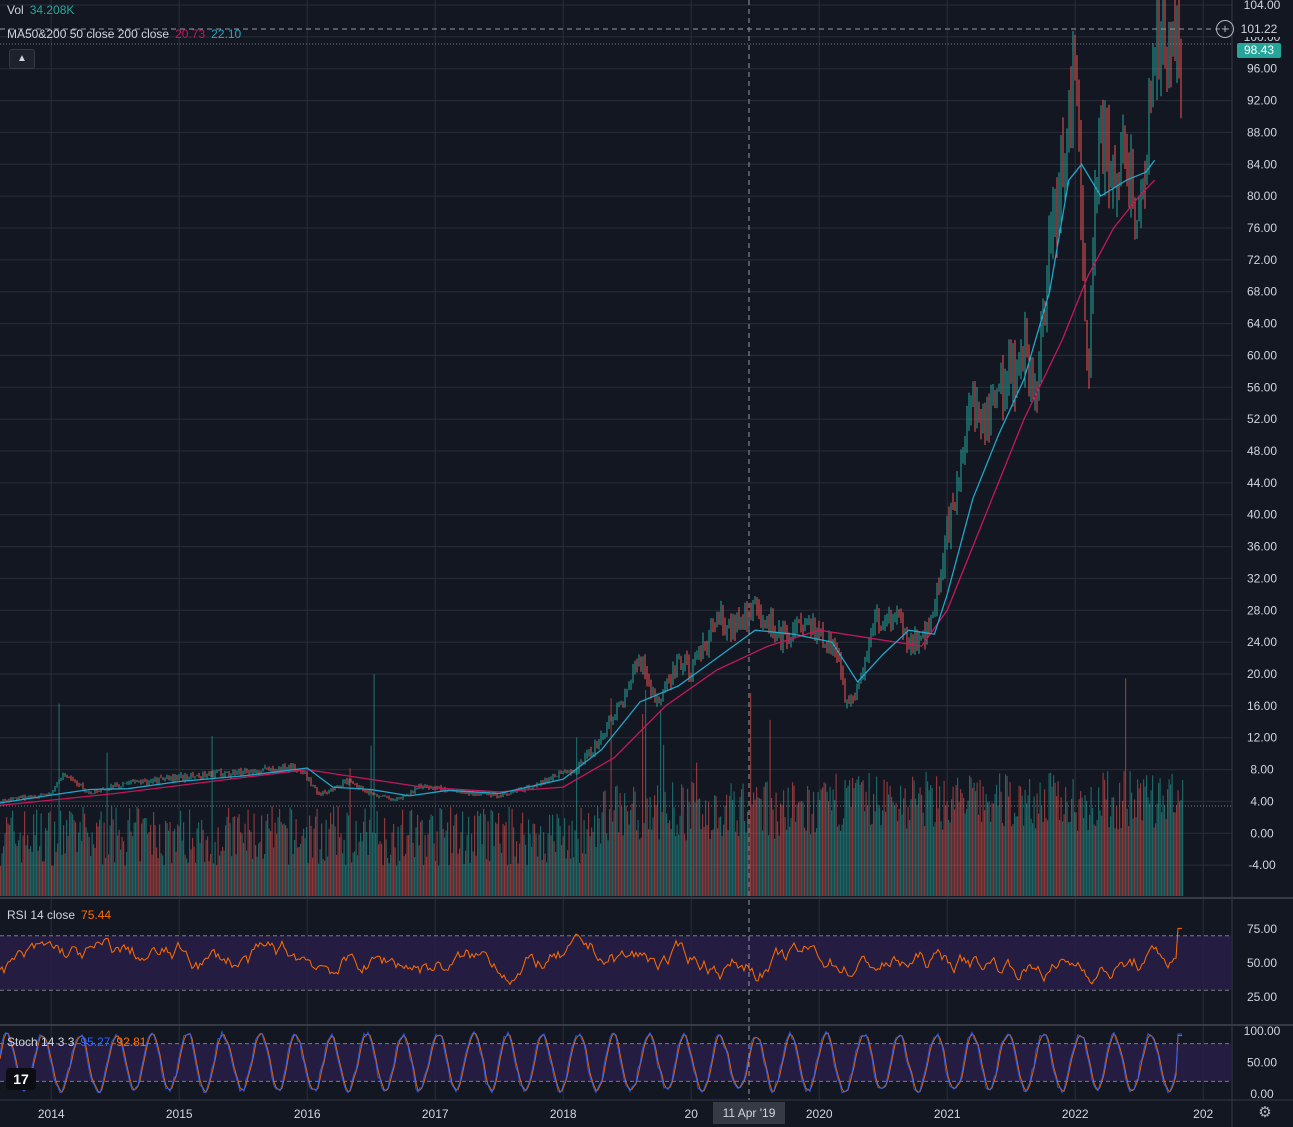  Describe the element at coordinates (21, 1079) in the screenshot. I see `tradingview-logo-icon: 17` at that location.